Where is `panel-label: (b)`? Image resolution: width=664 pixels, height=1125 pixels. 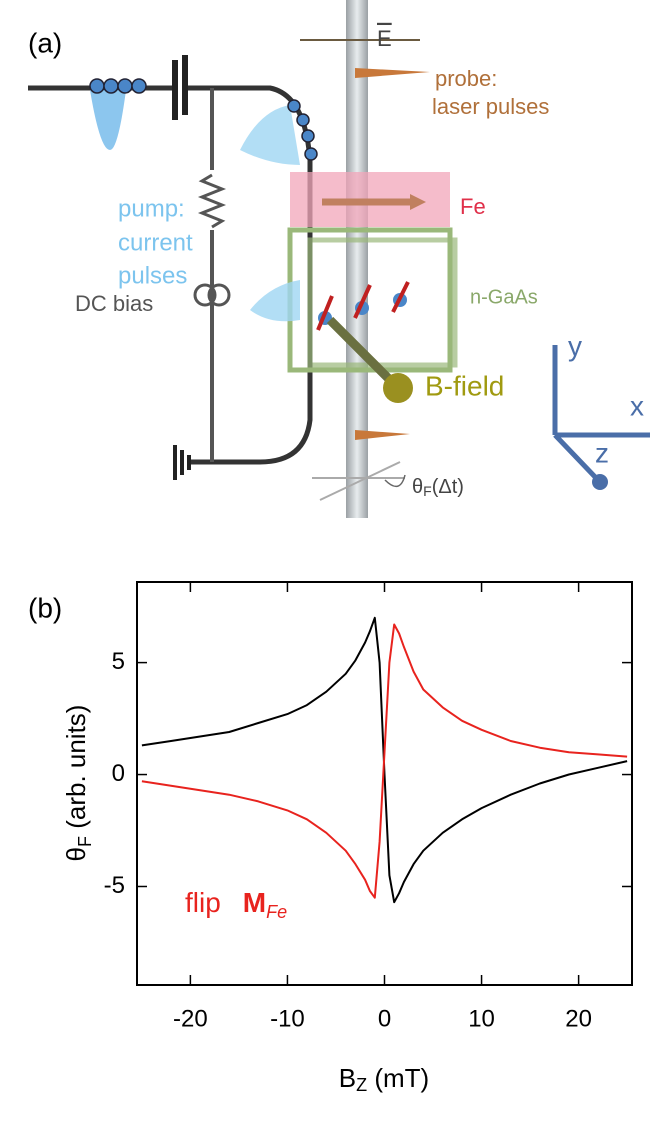
panel-label: (b) is located at coordinates (45, 607).